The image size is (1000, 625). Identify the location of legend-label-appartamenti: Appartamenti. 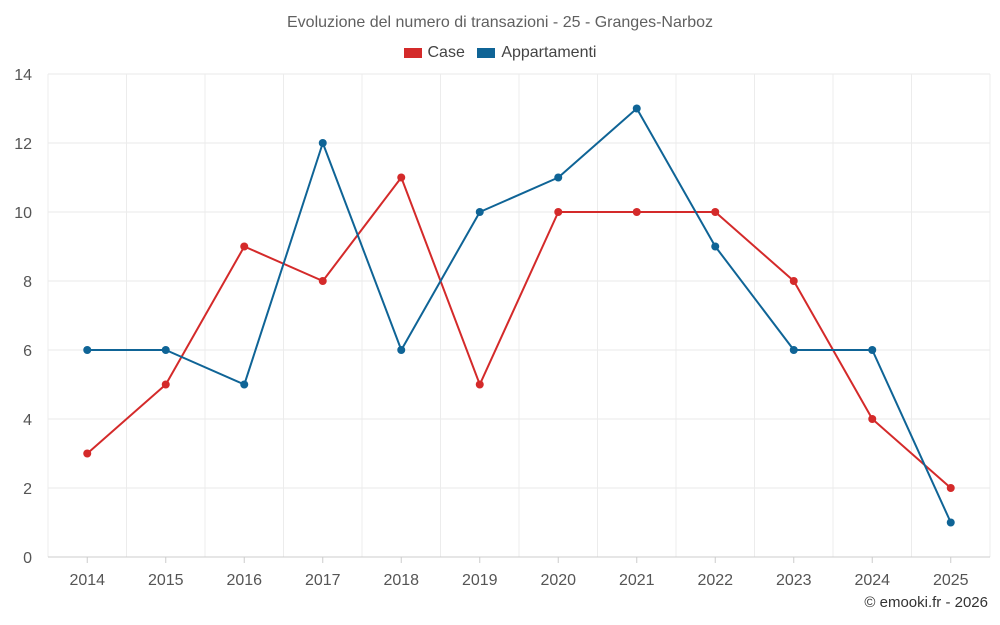
(549, 52).